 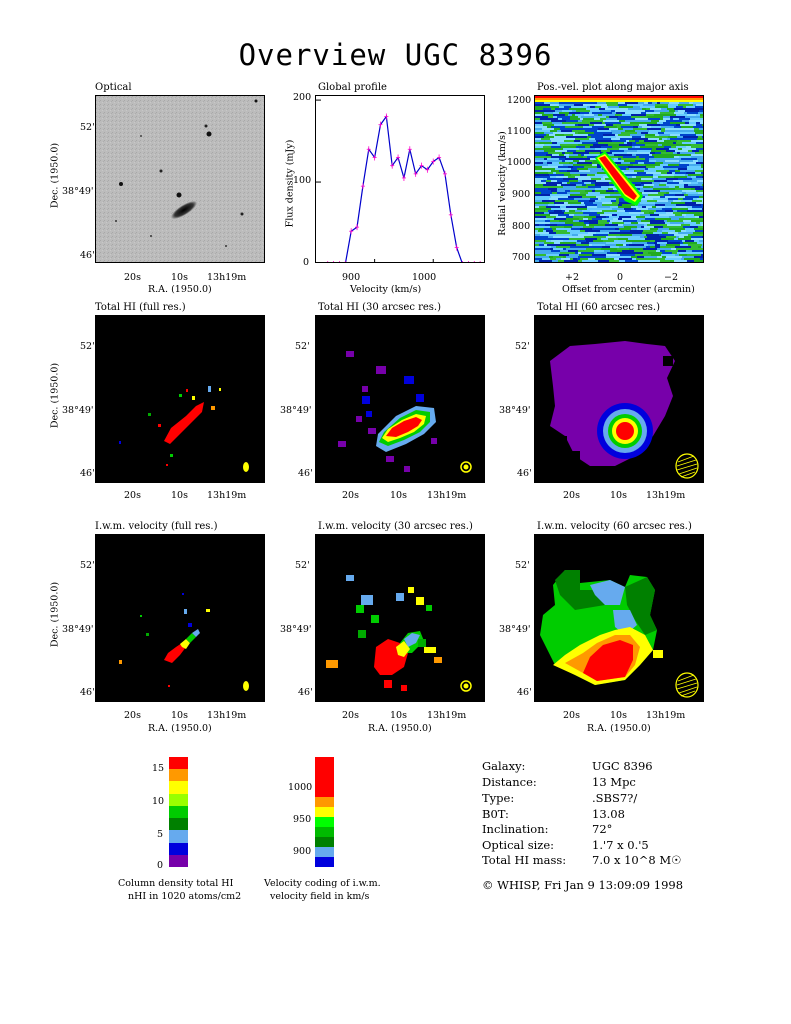 I want to click on hi-cbar-caption-units: nHI in 1020 atoms/cm2, so click(x=185, y=896).